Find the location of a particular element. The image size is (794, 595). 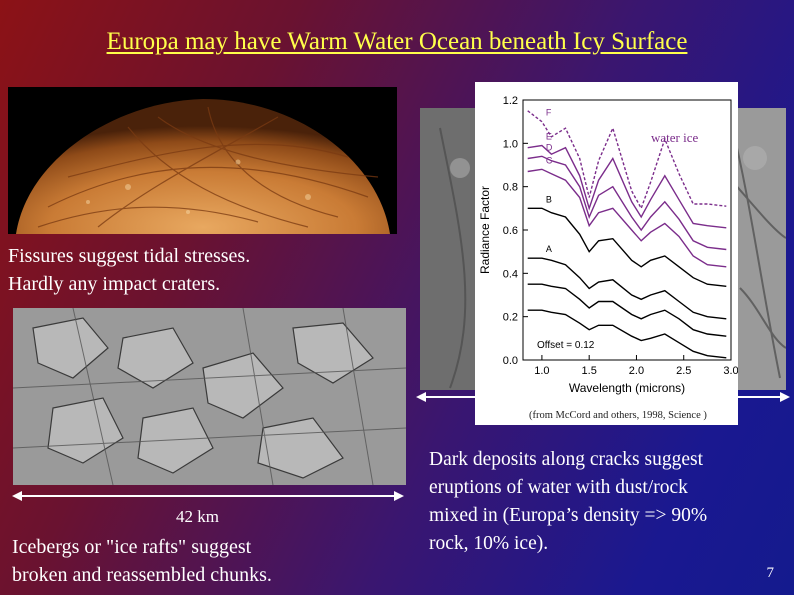

y-axis-label: Radiance Factor is located at coordinates (485, 230).